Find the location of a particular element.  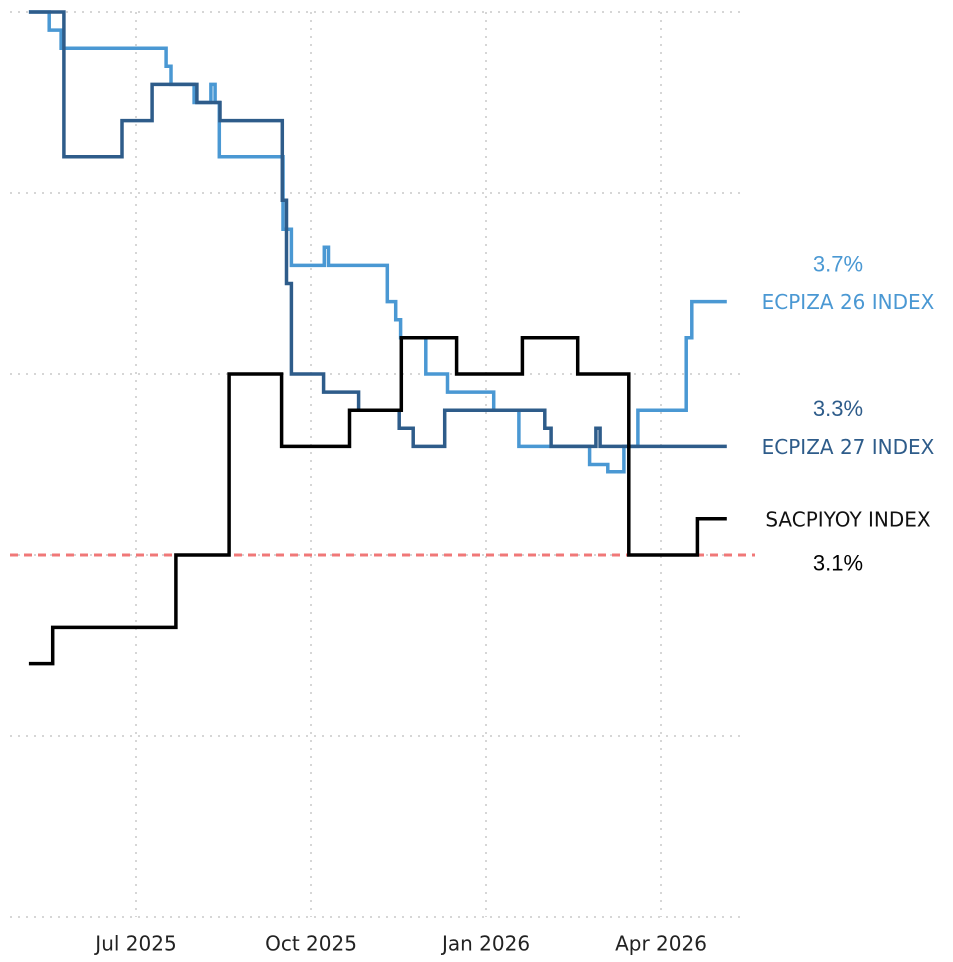

x-tick-label: Jan 2026 is located at coordinates (485, 944).